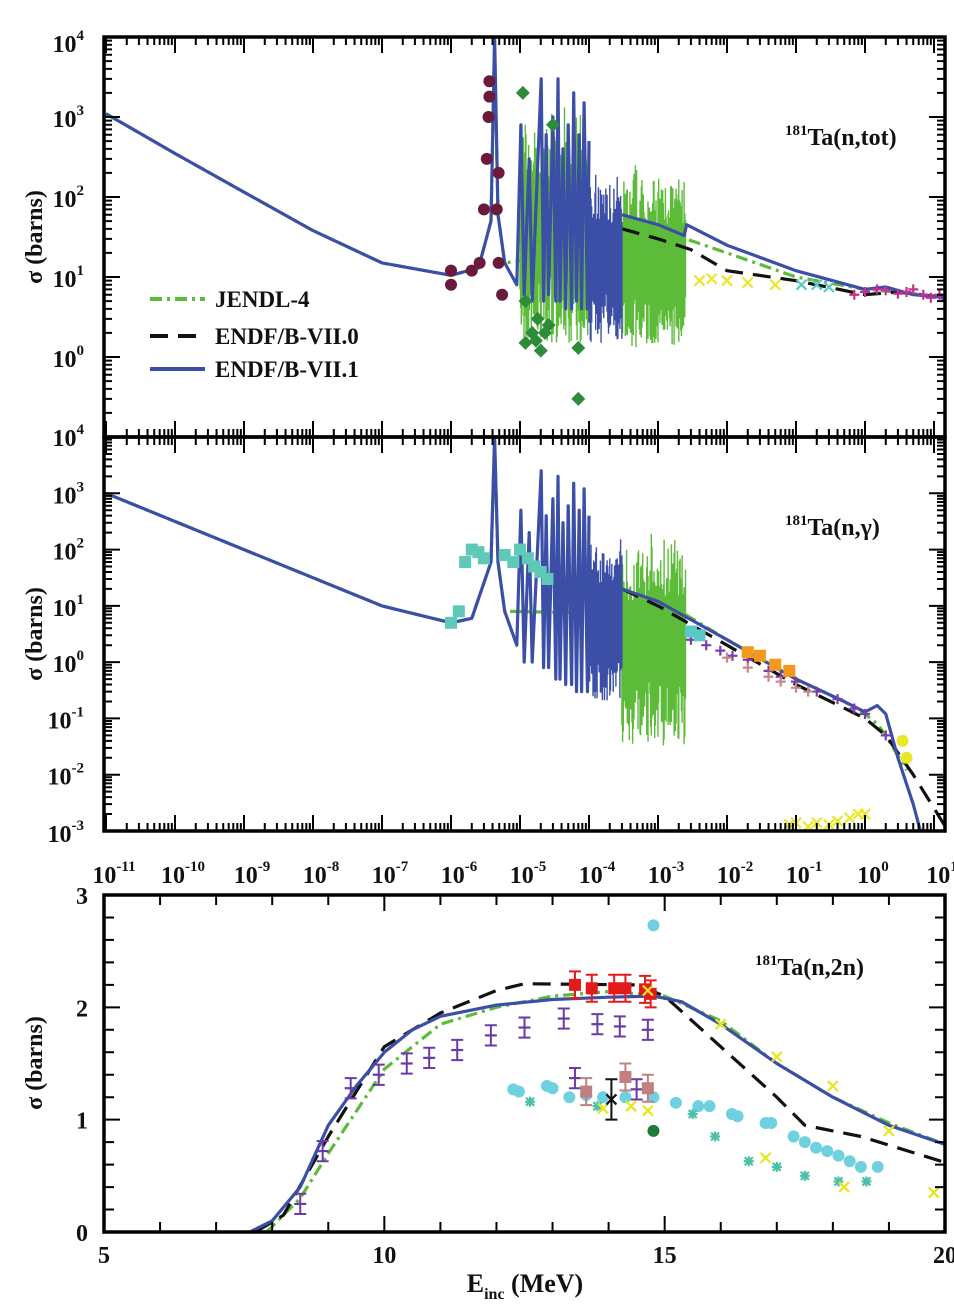 The height and width of the screenshot is (1306, 954). Describe the element at coordinates (475, 1283) in the screenshot. I see `x-axis-title-main: E` at that location.